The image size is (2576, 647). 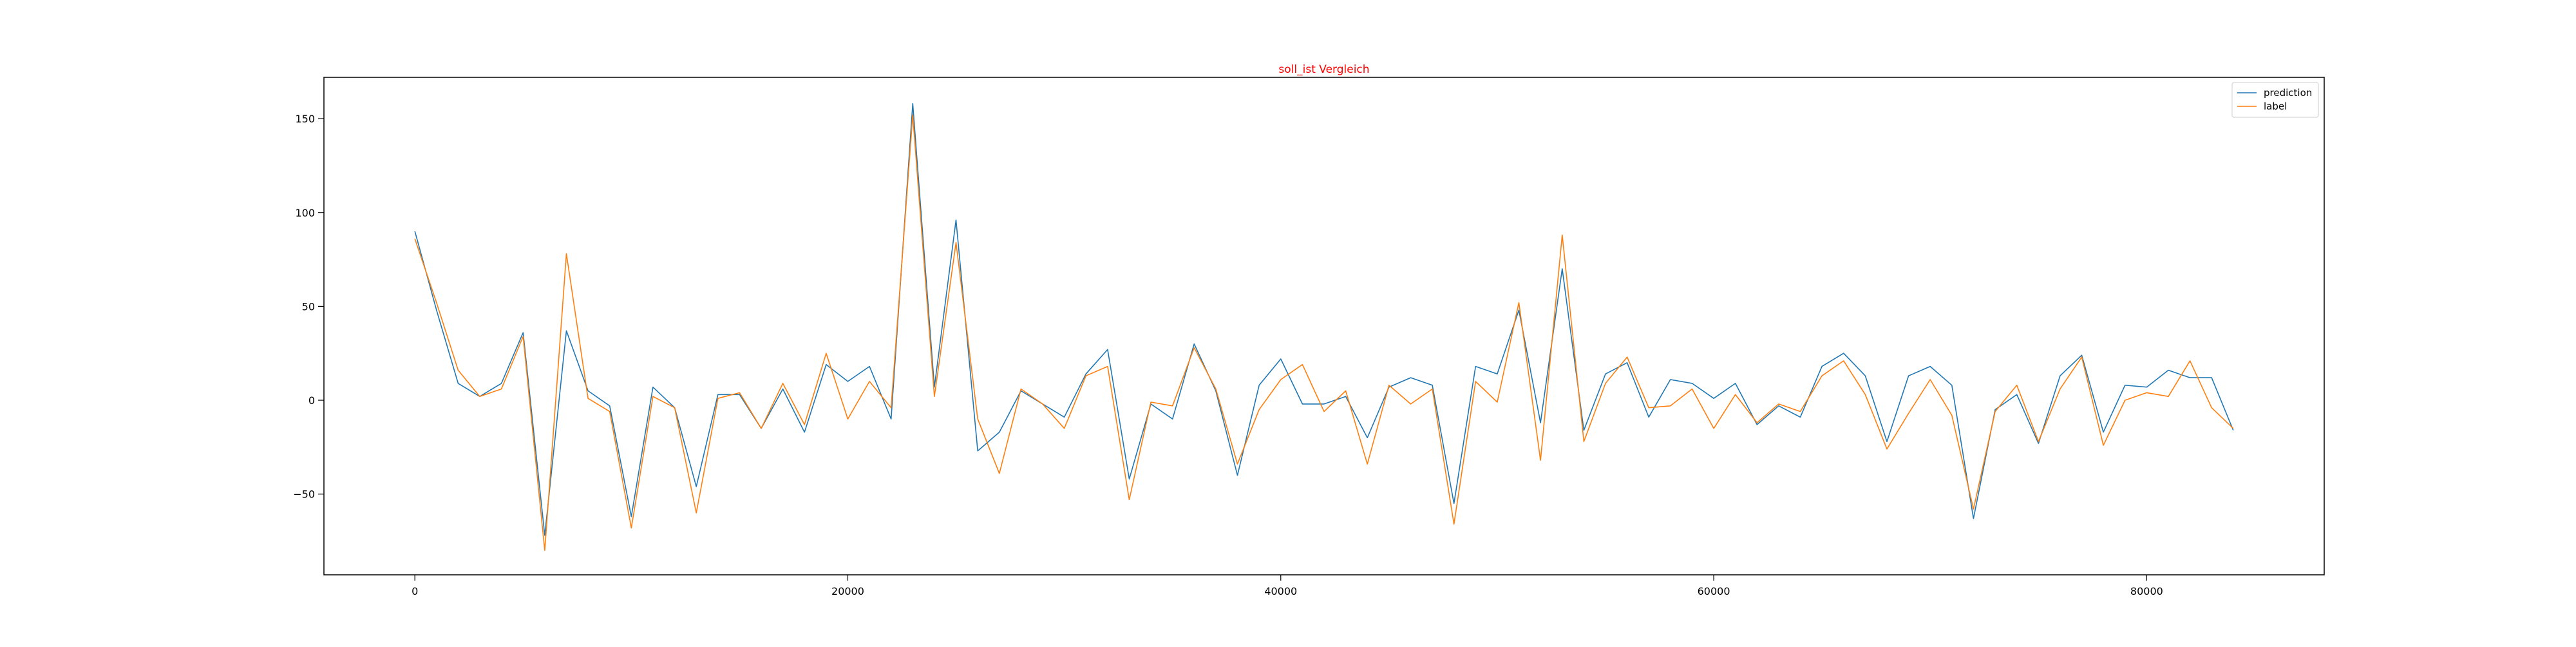 I want to click on y-tick-label: −50, so click(x=304, y=494).